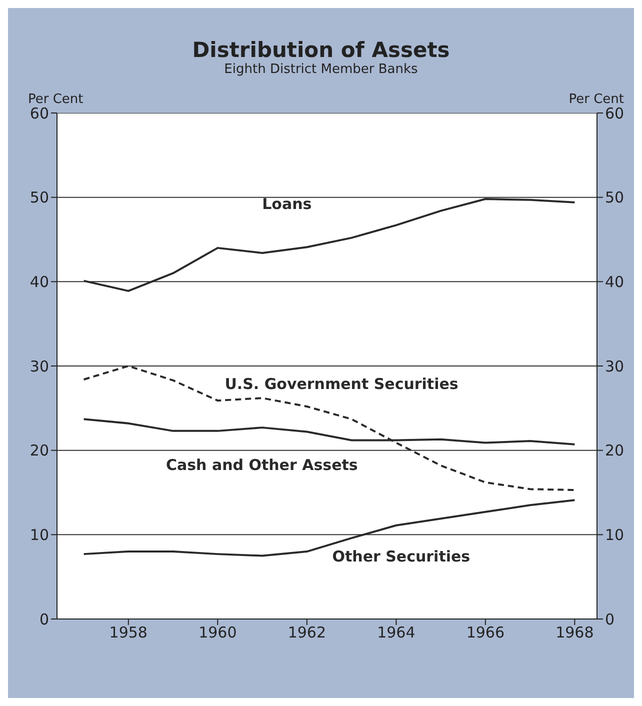 Image resolution: width=642 pixels, height=706 pixels. What do you see at coordinates (485, 633) in the screenshot?
I see `x-tick-label: 1966` at bounding box center [485, 633].